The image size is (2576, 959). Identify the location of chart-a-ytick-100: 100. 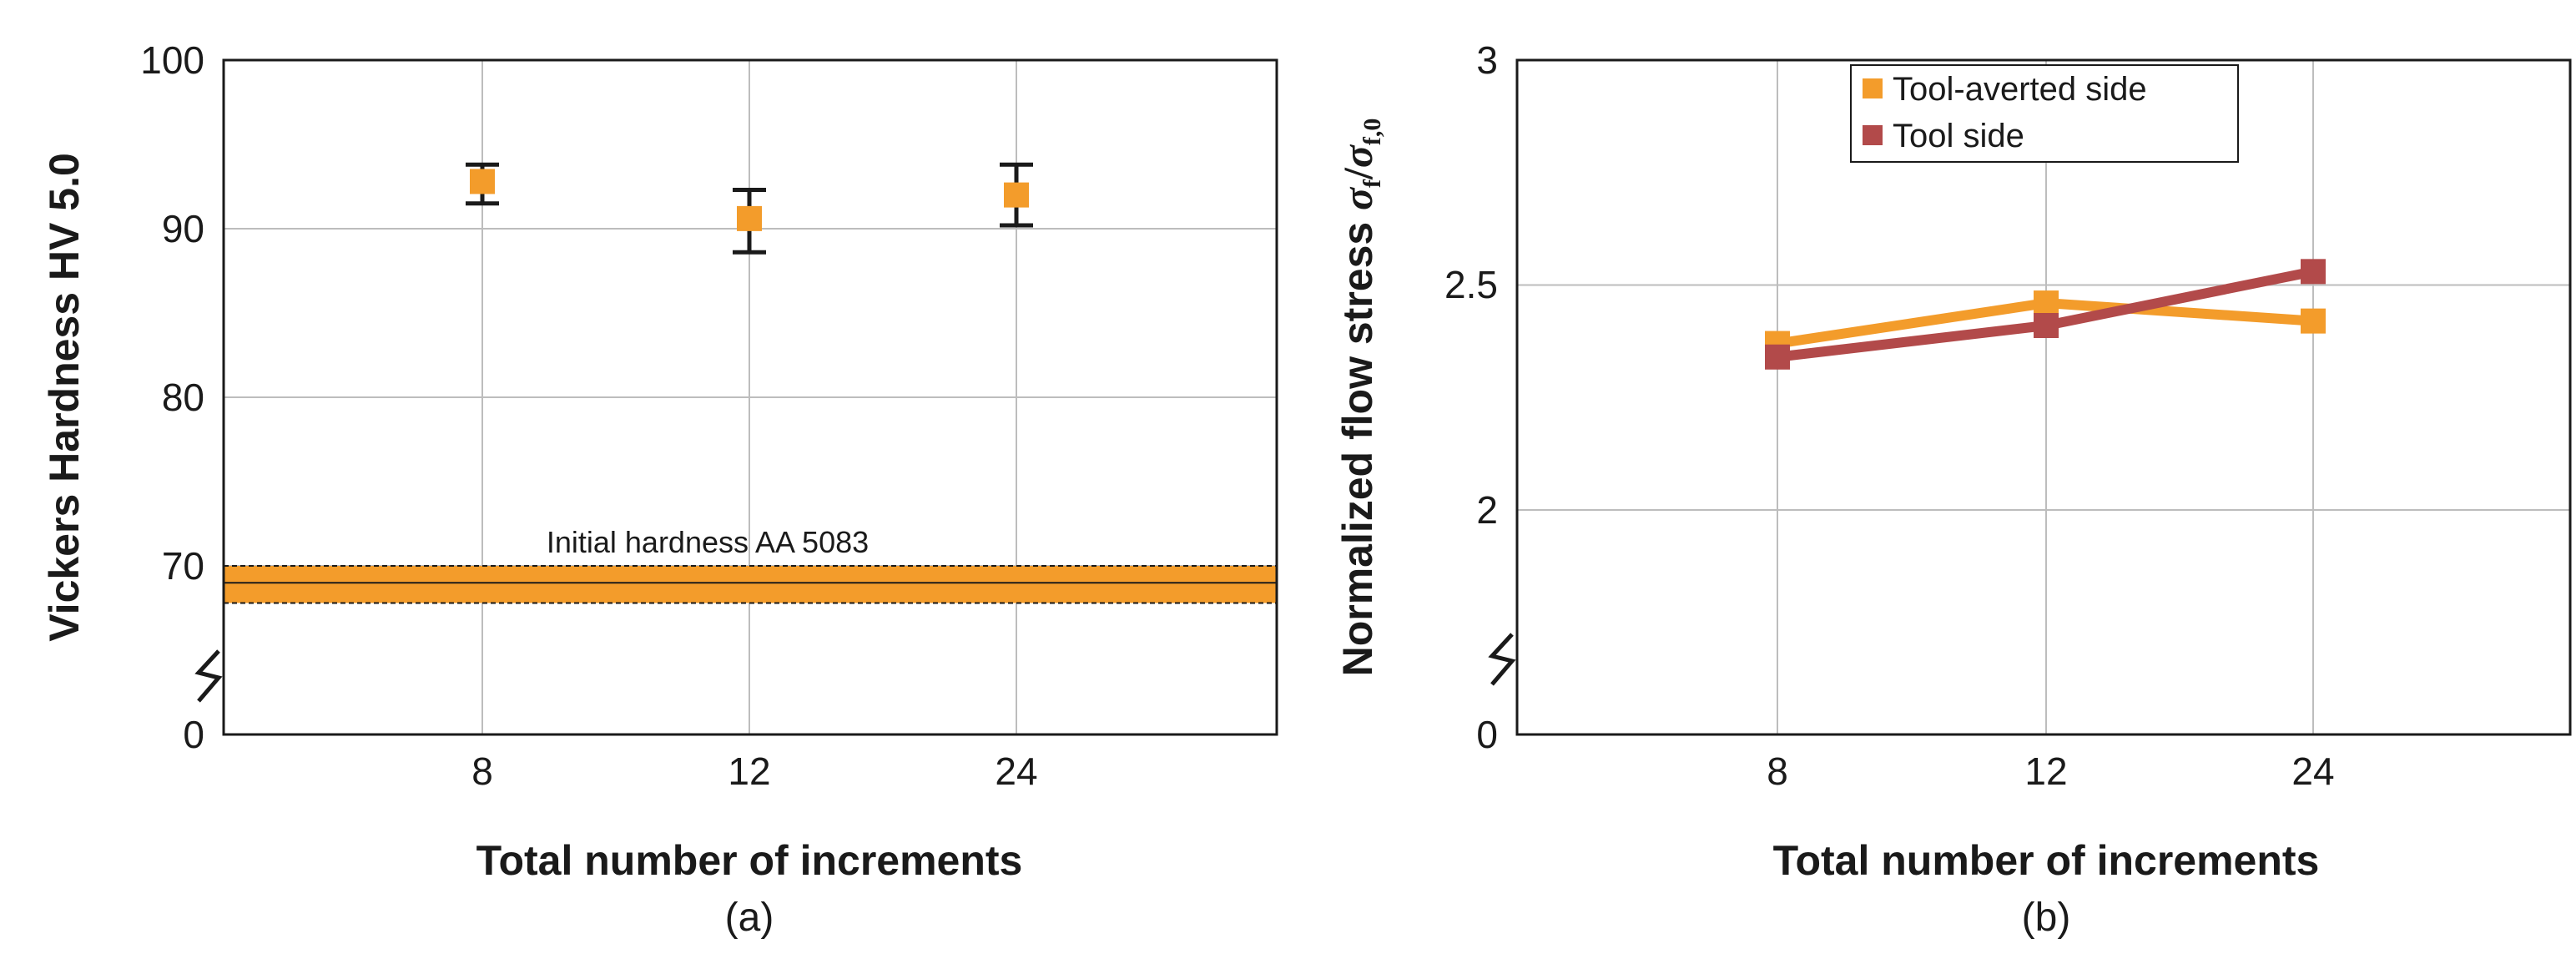
(172, 60).